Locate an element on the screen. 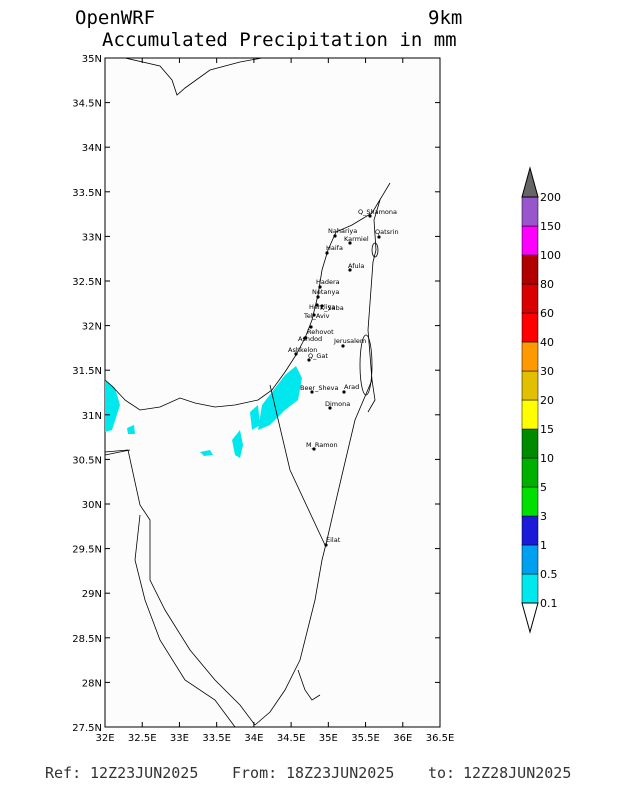 This screenshot has height=804, width=618. colorbar-under is located at coordinates (530, 618).